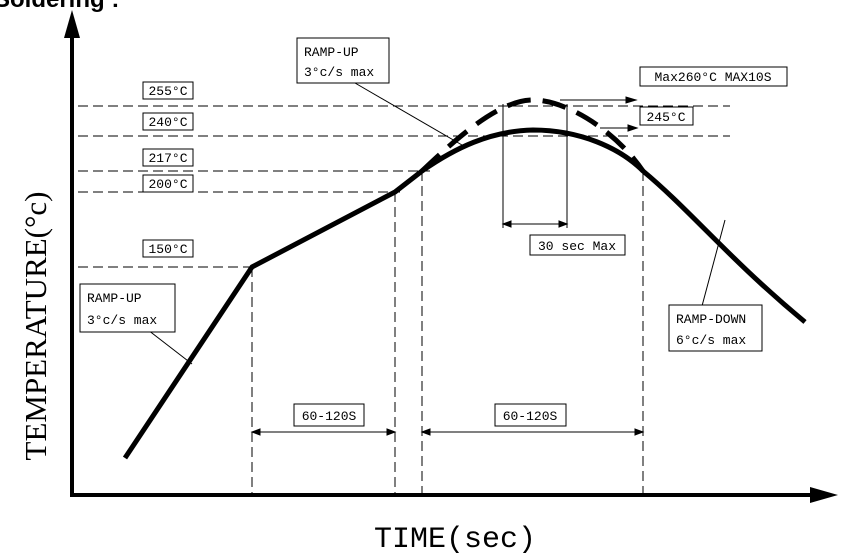  What do you see at coordinates (59, 7) in the screenshot?
I see `page-title: Soldering :` at bounding box center [59, 7].